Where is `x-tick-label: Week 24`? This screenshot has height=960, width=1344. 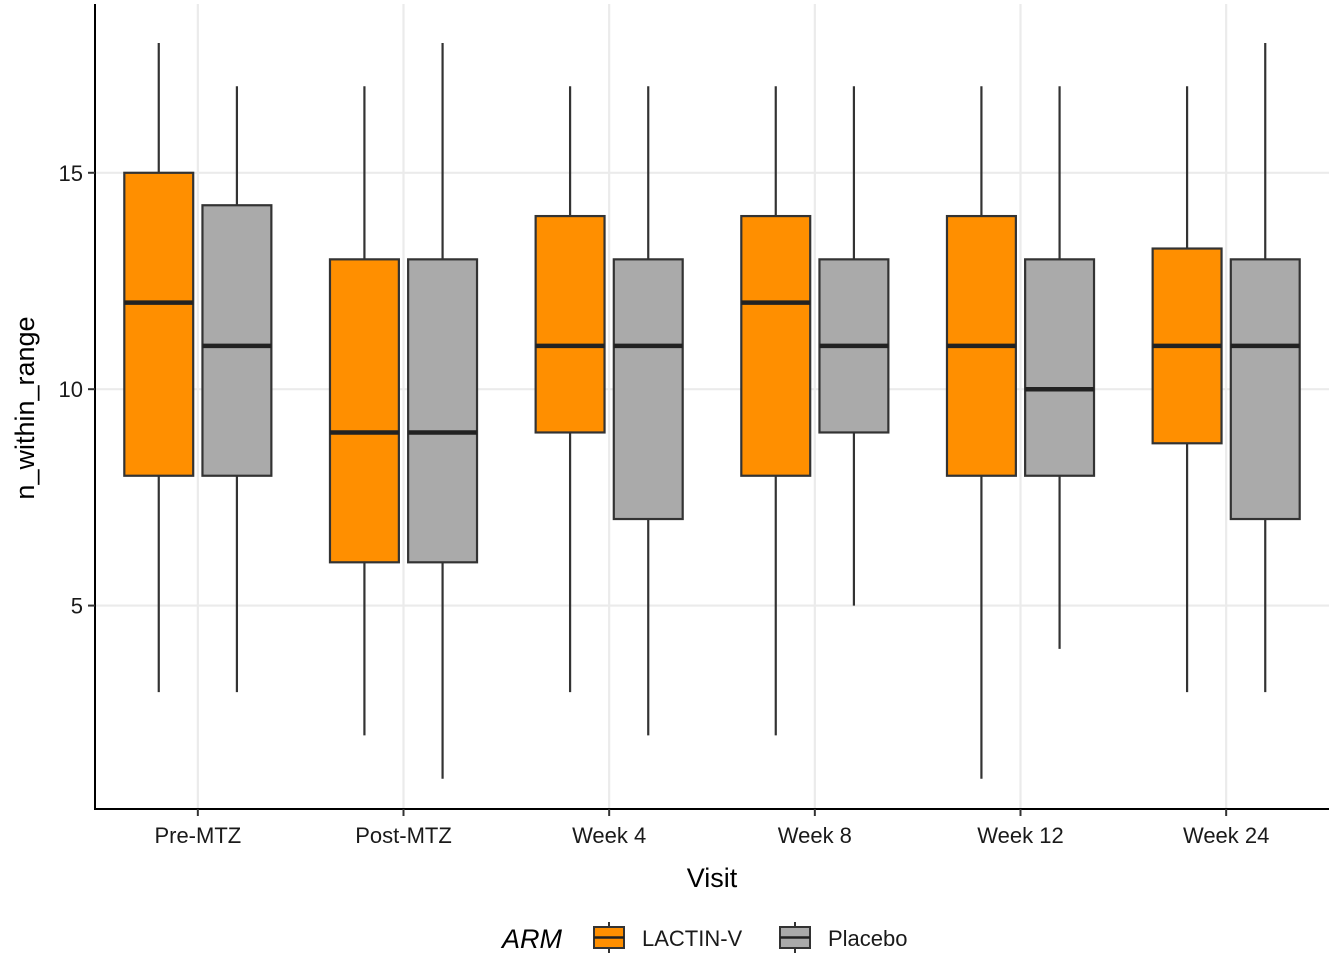 x-tick-label: Week 24 is located at coordinates (1226, 835).